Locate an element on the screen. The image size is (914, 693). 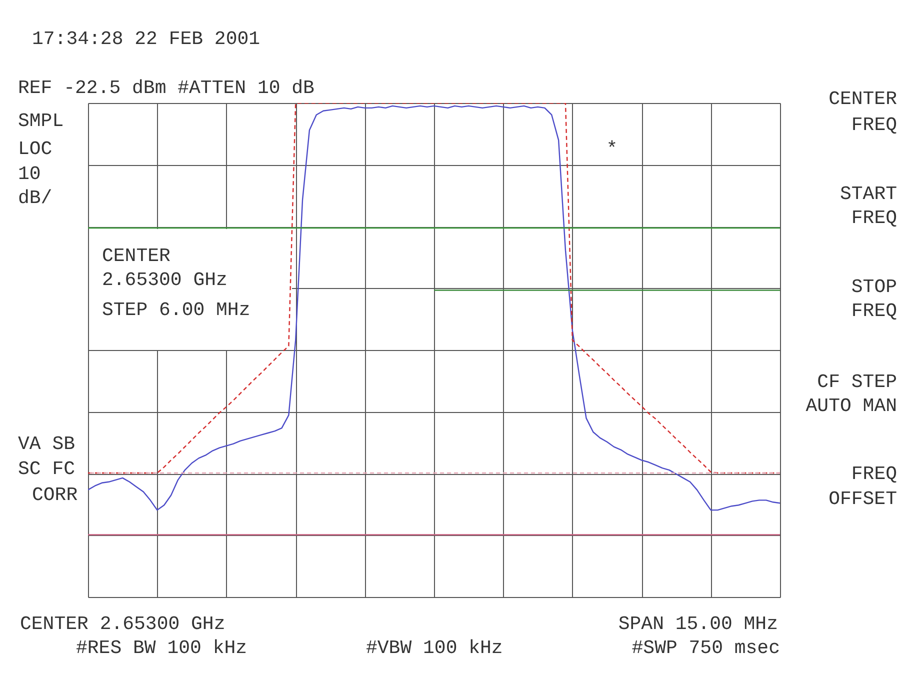
text: CORR is located at coordinates (55, 495).